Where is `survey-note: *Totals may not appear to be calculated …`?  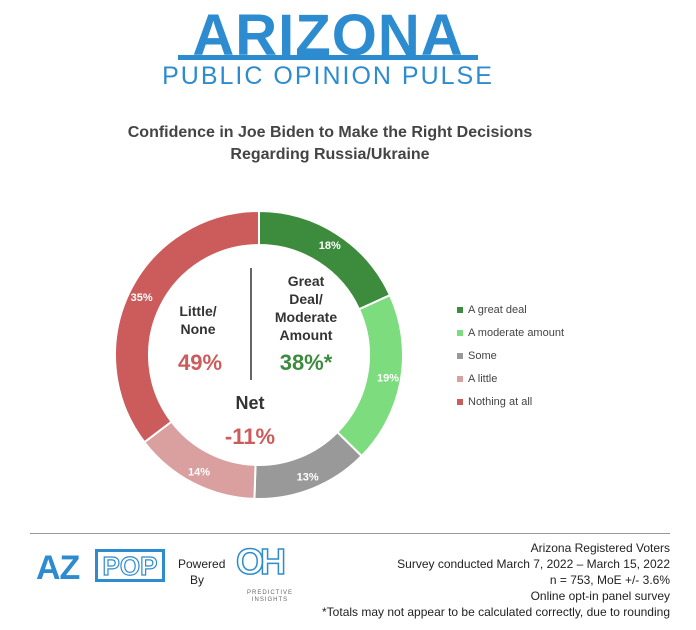 survey-note: *Totals may not appear to be calculated … is located at coordinates (496, 612).